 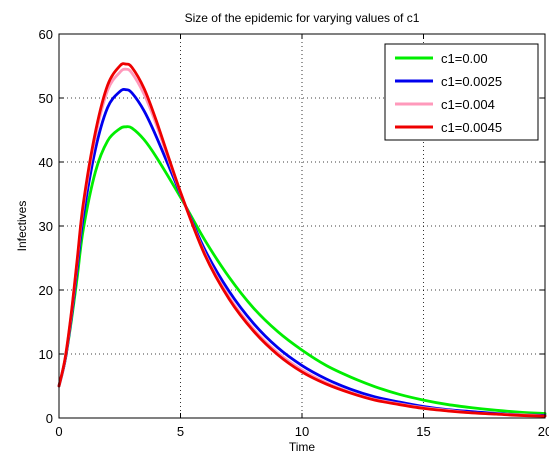 What do you see at coordinates (471, 127) in the screenshot?
I see `legend-label-4: c1=0.0045` at bounding box center [471, 127].